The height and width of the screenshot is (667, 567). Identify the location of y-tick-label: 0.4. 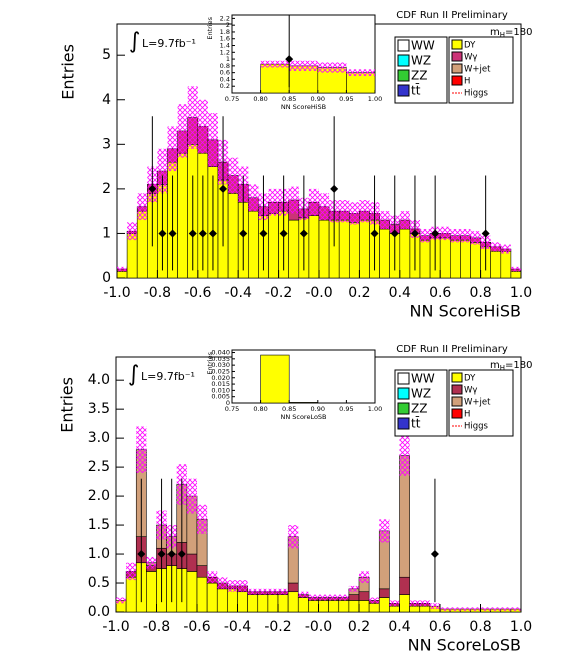
(225, 79).